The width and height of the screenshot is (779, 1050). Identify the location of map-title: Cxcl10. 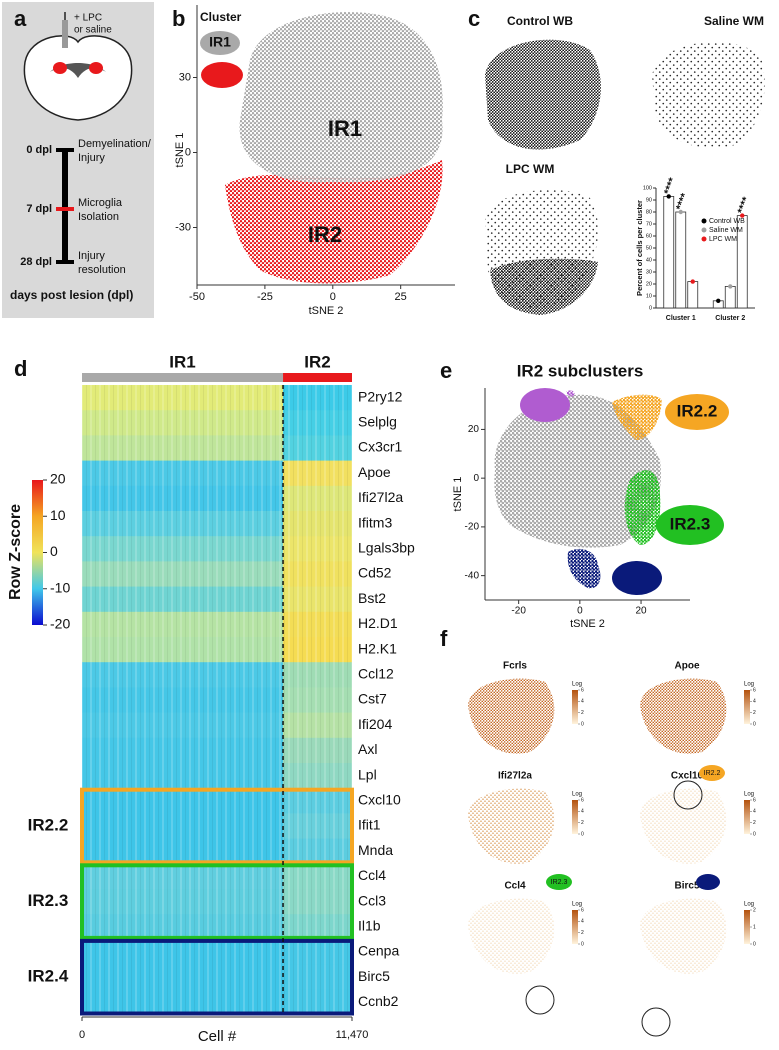
(687, 776).